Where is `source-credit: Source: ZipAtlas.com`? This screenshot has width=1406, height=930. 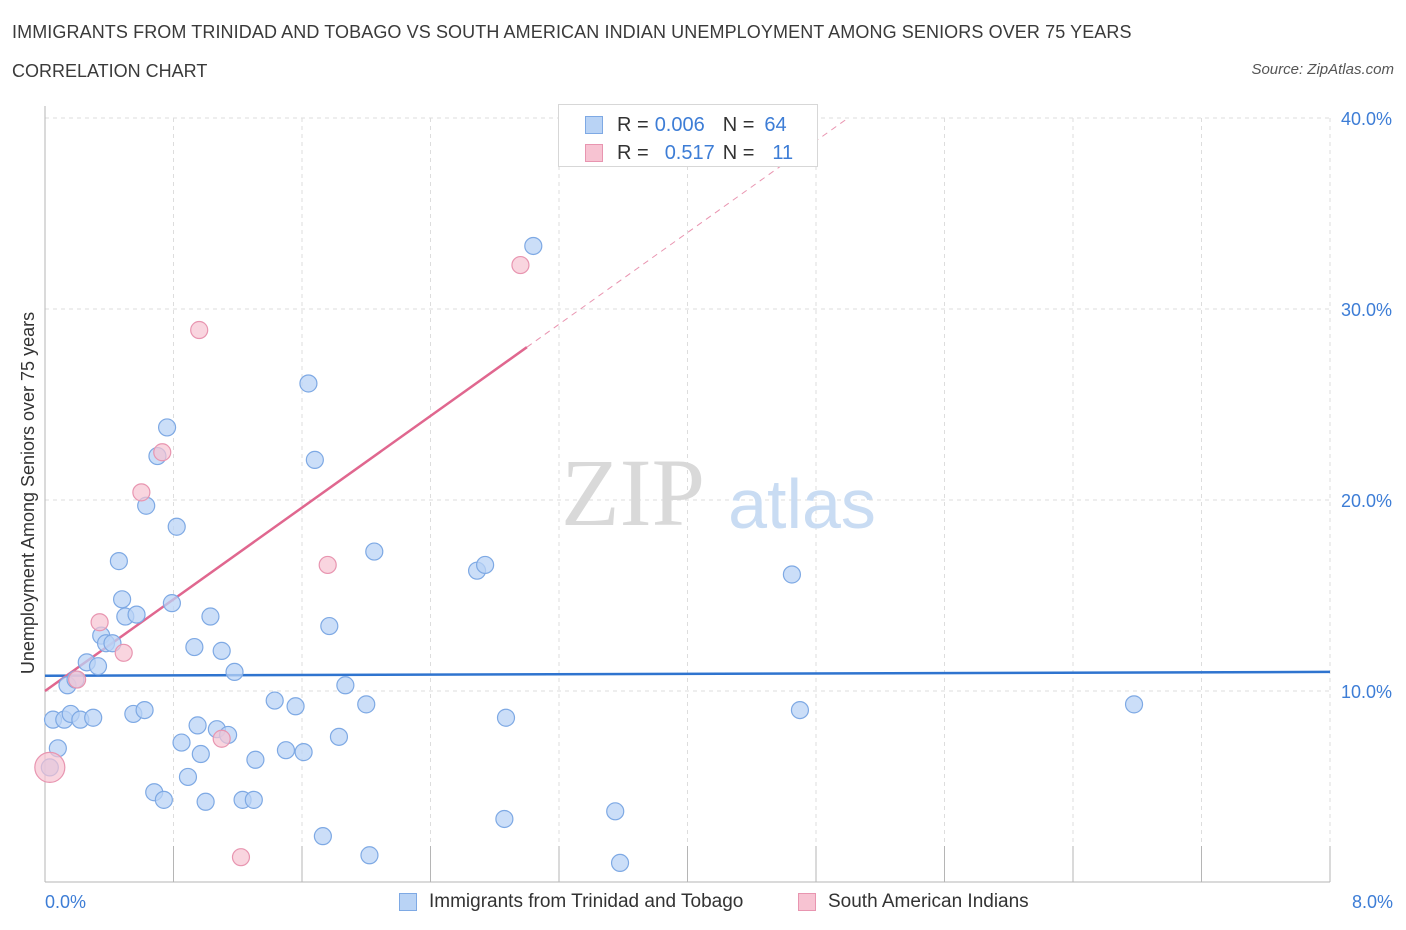
source-credit: Source: ZipAtlas.com is located at coordinates (1322, 69).